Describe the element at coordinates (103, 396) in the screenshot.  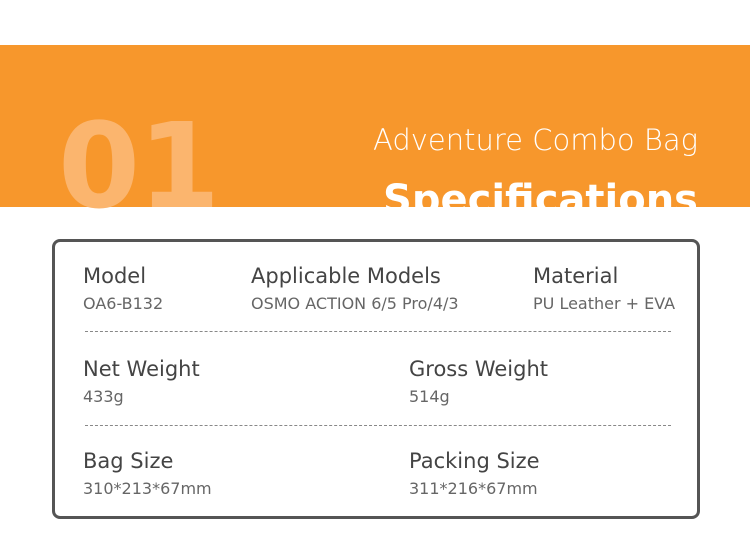
I see `spec-value: 433g` at that location.